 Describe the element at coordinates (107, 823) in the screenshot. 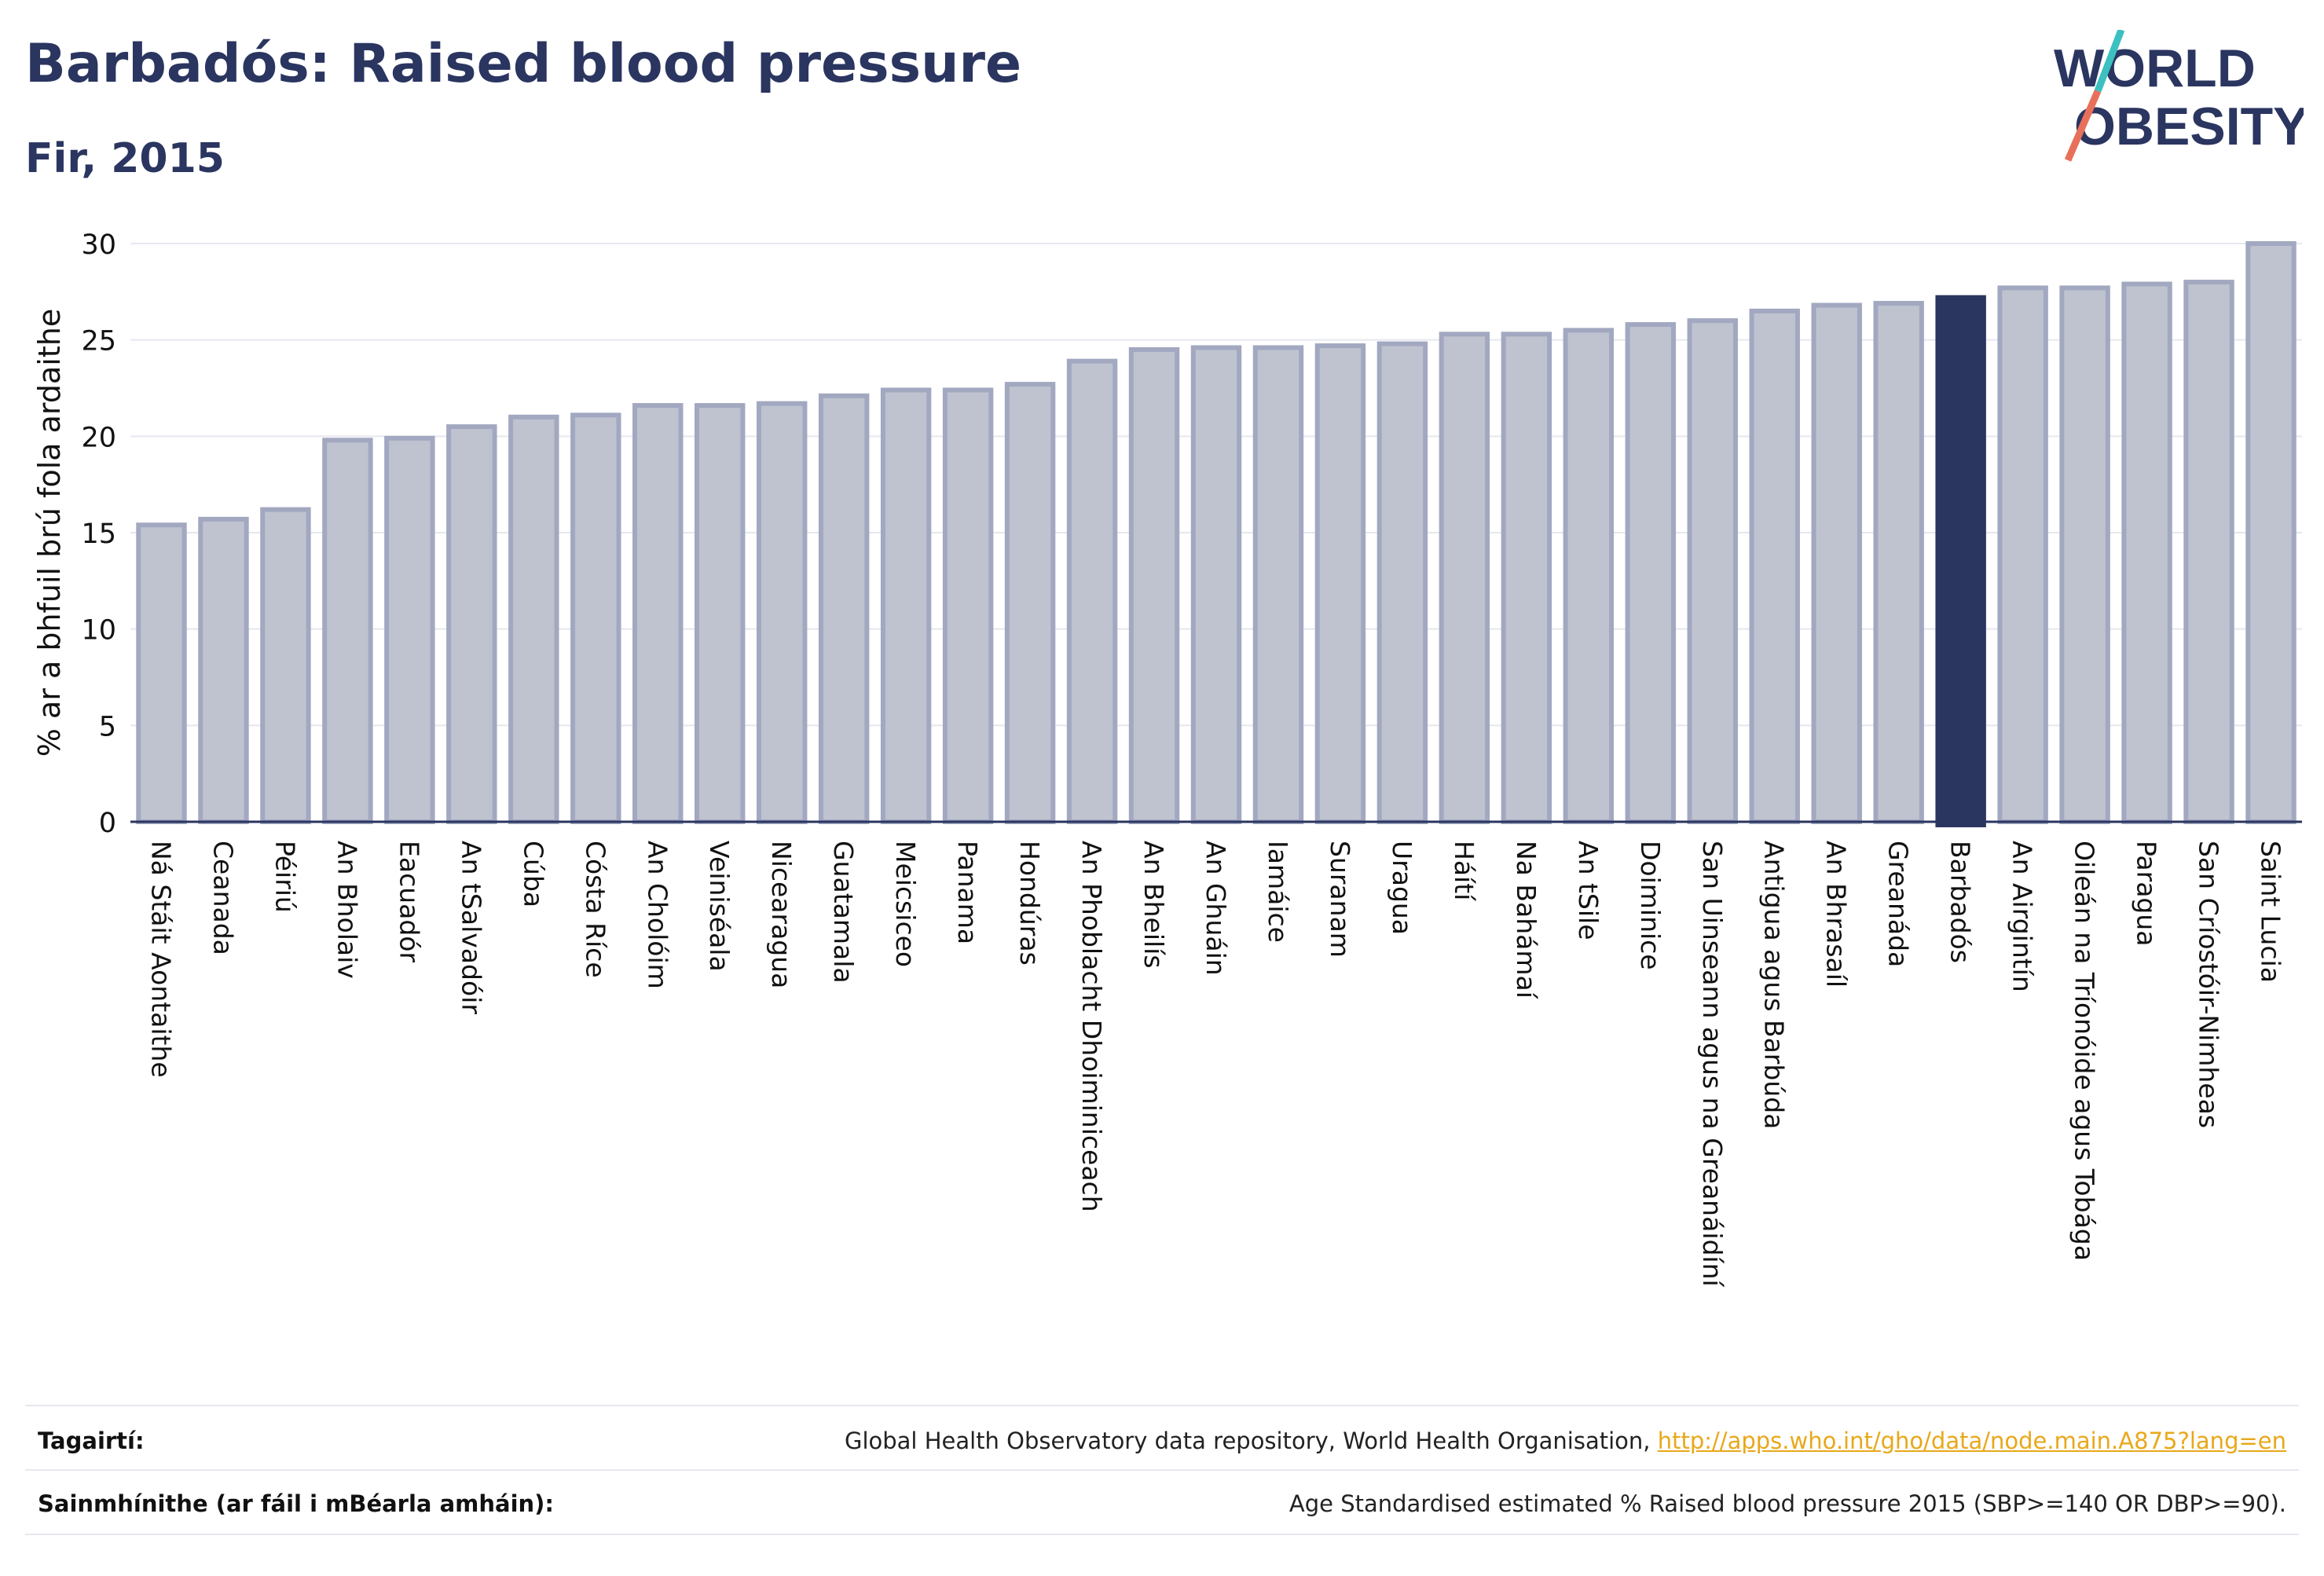

I see `y-tick-label: 0` at that location.